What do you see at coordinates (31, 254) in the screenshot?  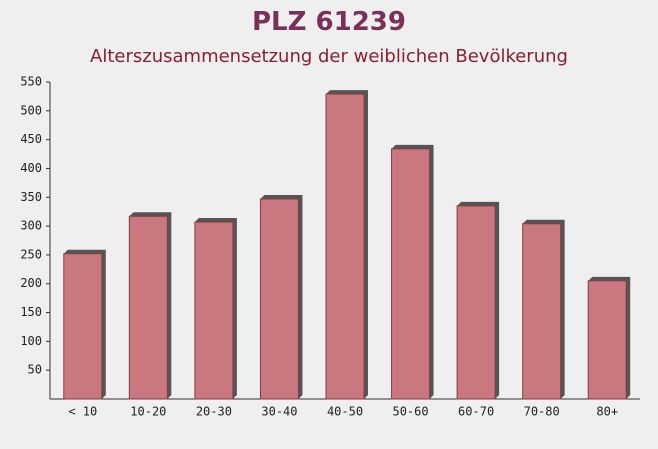 I see `y-tick-label: 250` at bounding box center [31, 254].